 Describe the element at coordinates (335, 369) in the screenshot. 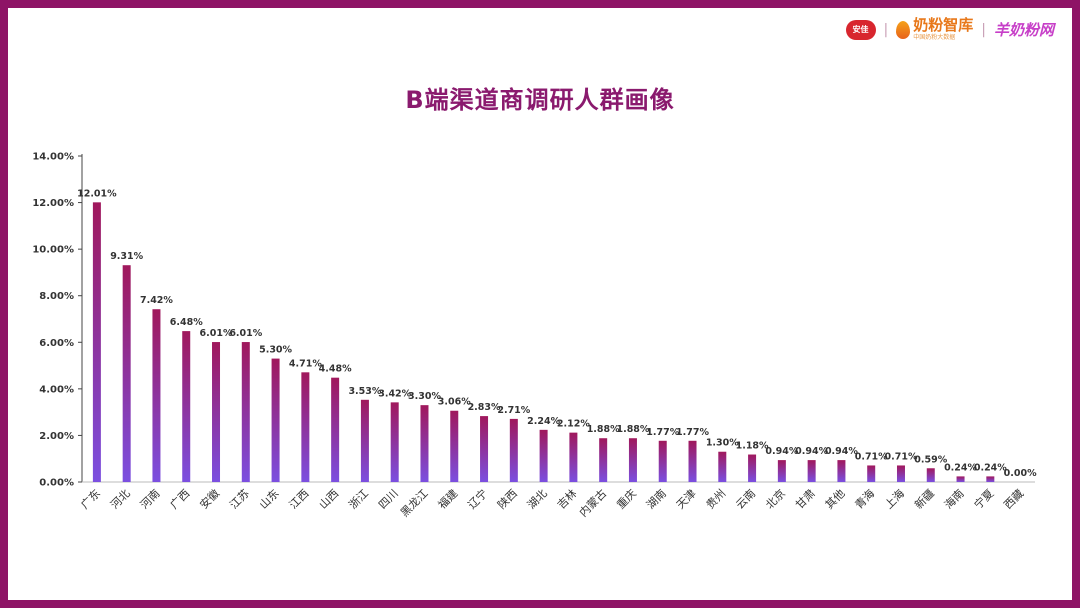

I see `data-label: 4.48%` at that location.